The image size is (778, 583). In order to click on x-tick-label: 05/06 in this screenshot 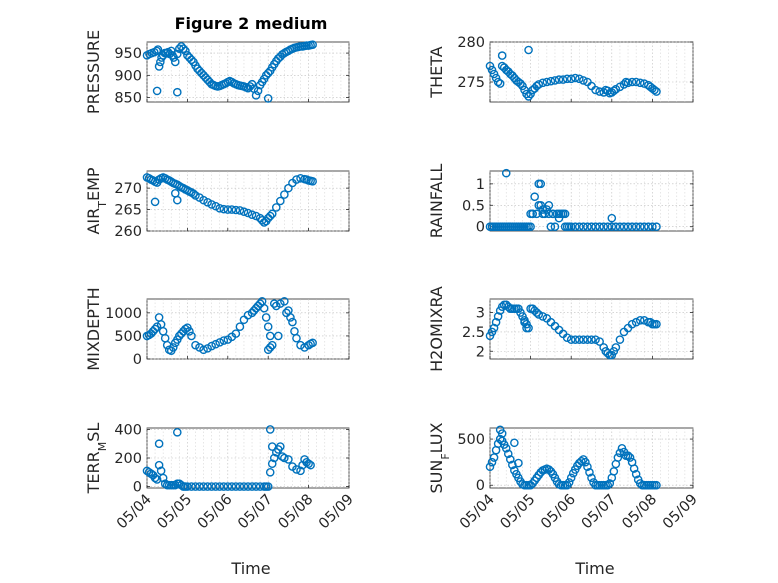, I will do `click(558, 512)`.